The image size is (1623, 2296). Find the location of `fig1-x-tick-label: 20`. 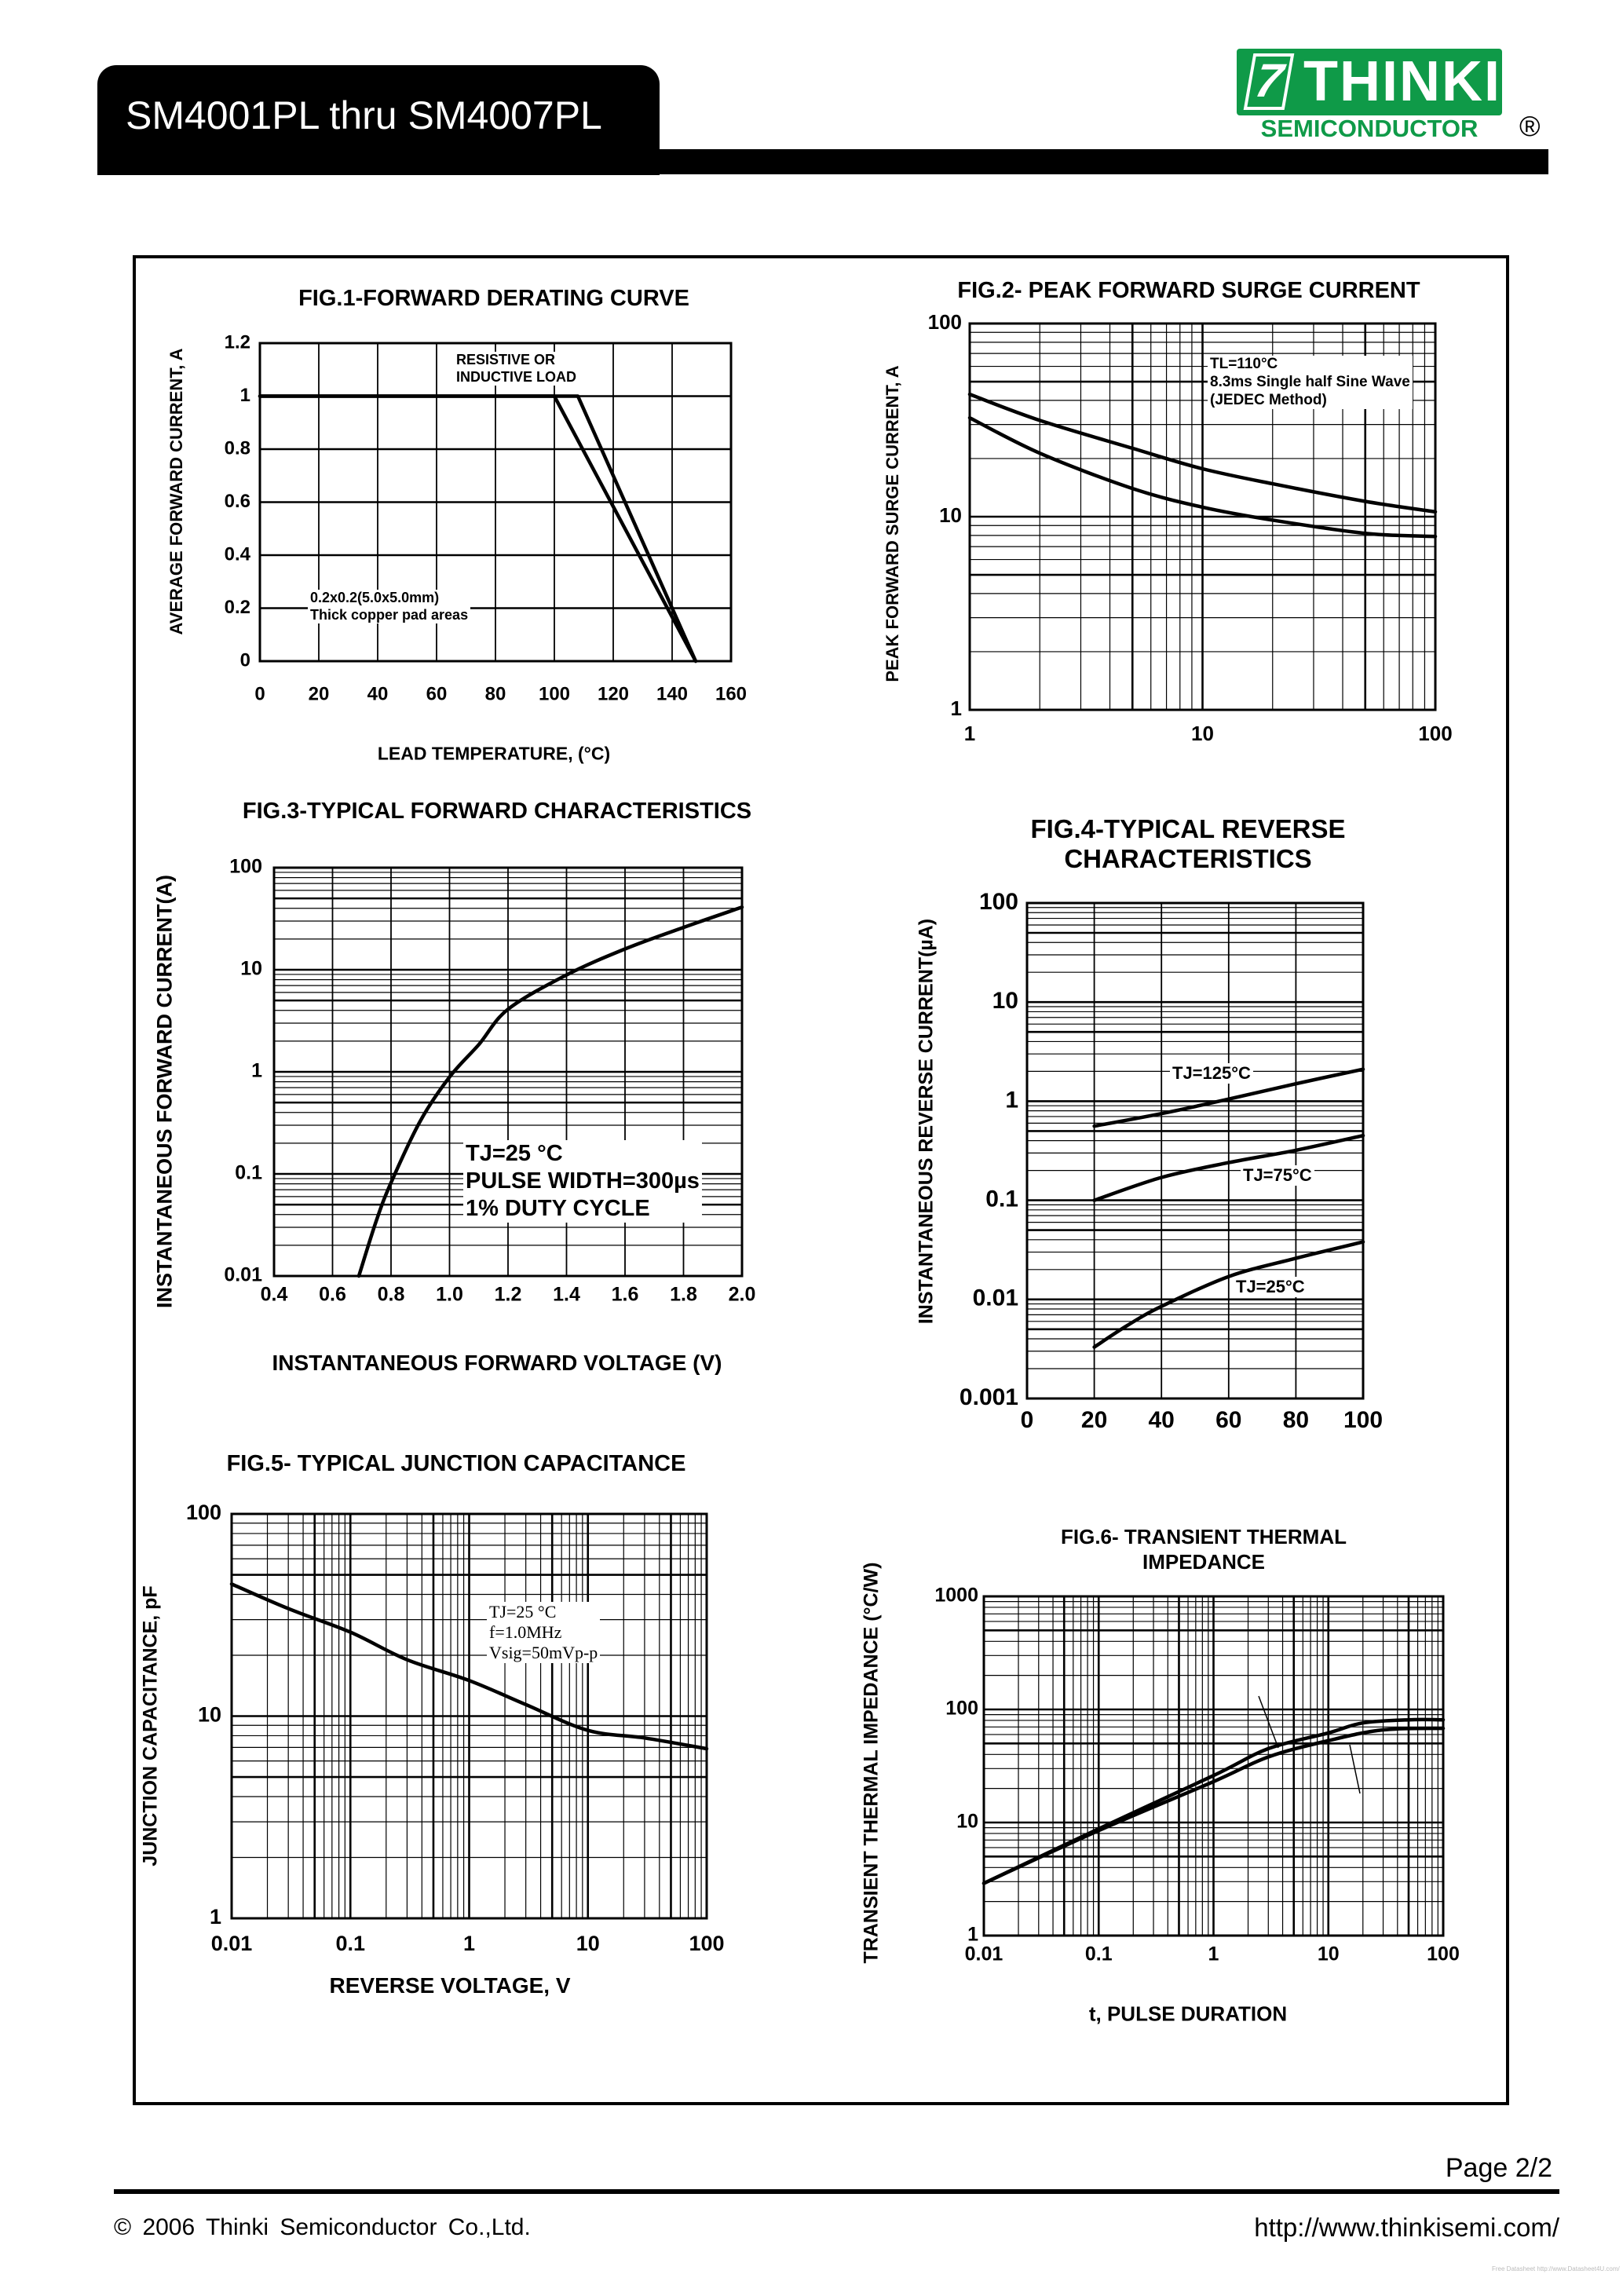

fig1-x-tick-label: 20 is located at coordinates (319, 693).